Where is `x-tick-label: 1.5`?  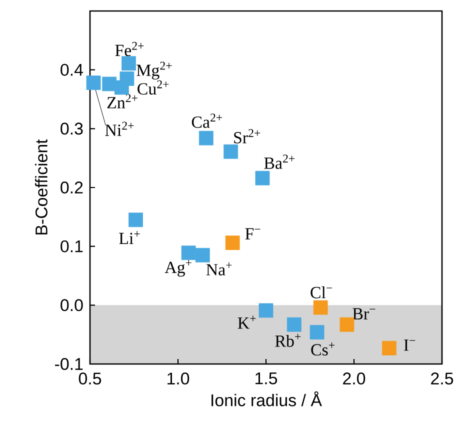
x-tick-label: 1.5 is located at coordinates (267, 378).